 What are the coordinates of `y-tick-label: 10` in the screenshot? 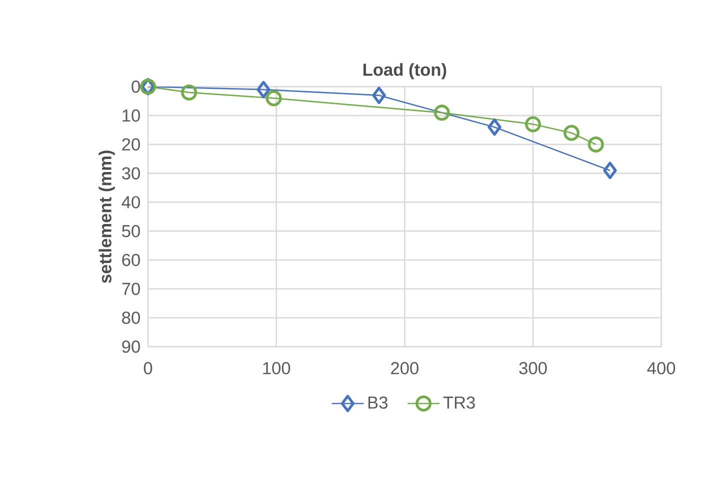 It's located at (131, 115).